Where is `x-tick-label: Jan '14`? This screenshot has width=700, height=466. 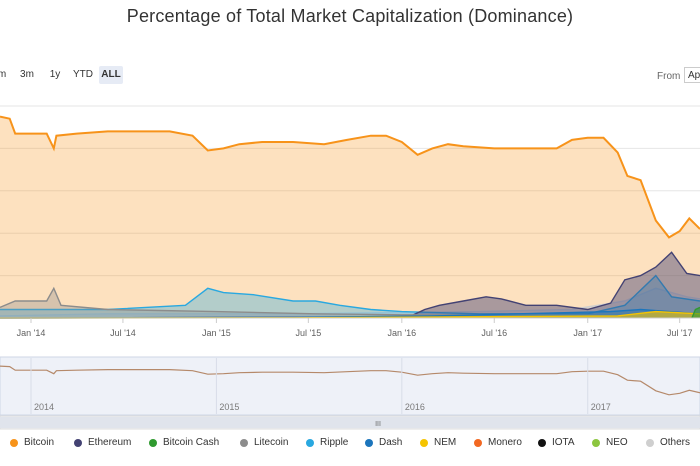 x-tick-label: Jan '14 is located at coordinates (31, 333).